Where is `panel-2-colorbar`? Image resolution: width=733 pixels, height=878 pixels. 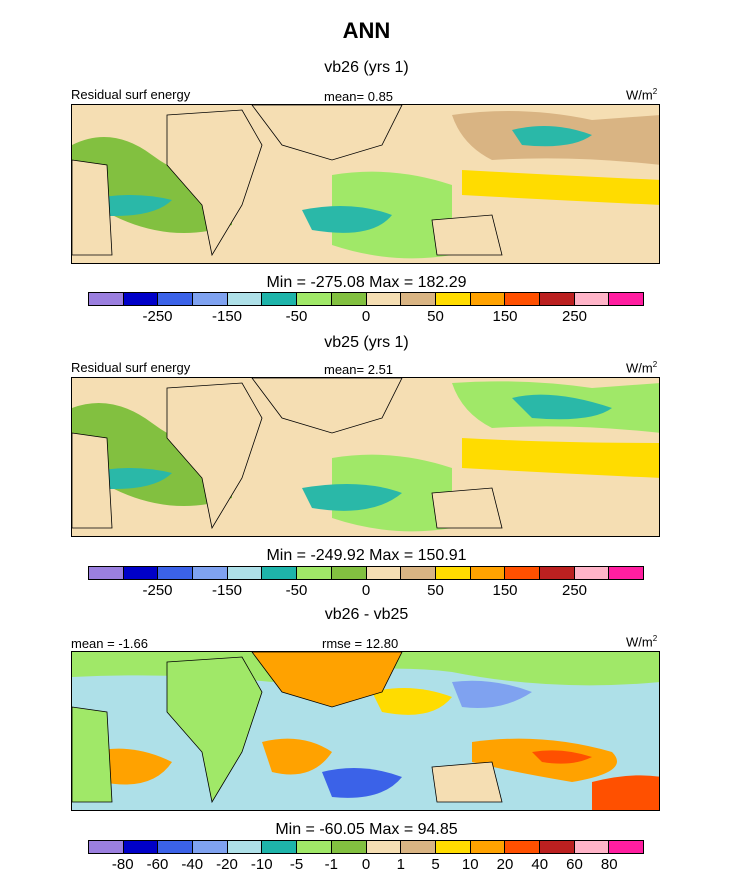 panel-2-colorbar is located at coordinates (366, 573).